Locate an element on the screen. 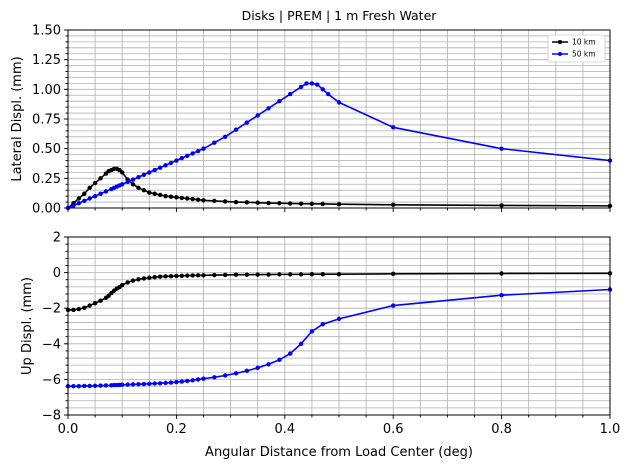 The width and height of the screenshot is (630, 469). up-xtick-label: 0.0 is located at coordinates (68, 429).